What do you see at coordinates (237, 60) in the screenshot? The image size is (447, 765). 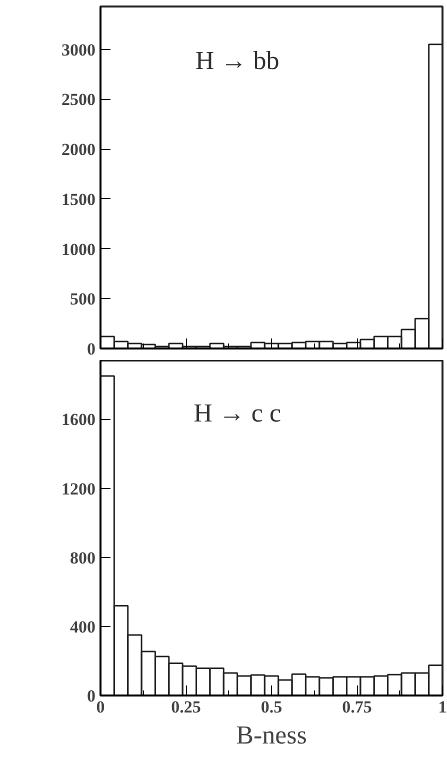 I see `annotation: H → bb` at bounding box center [237, 60].